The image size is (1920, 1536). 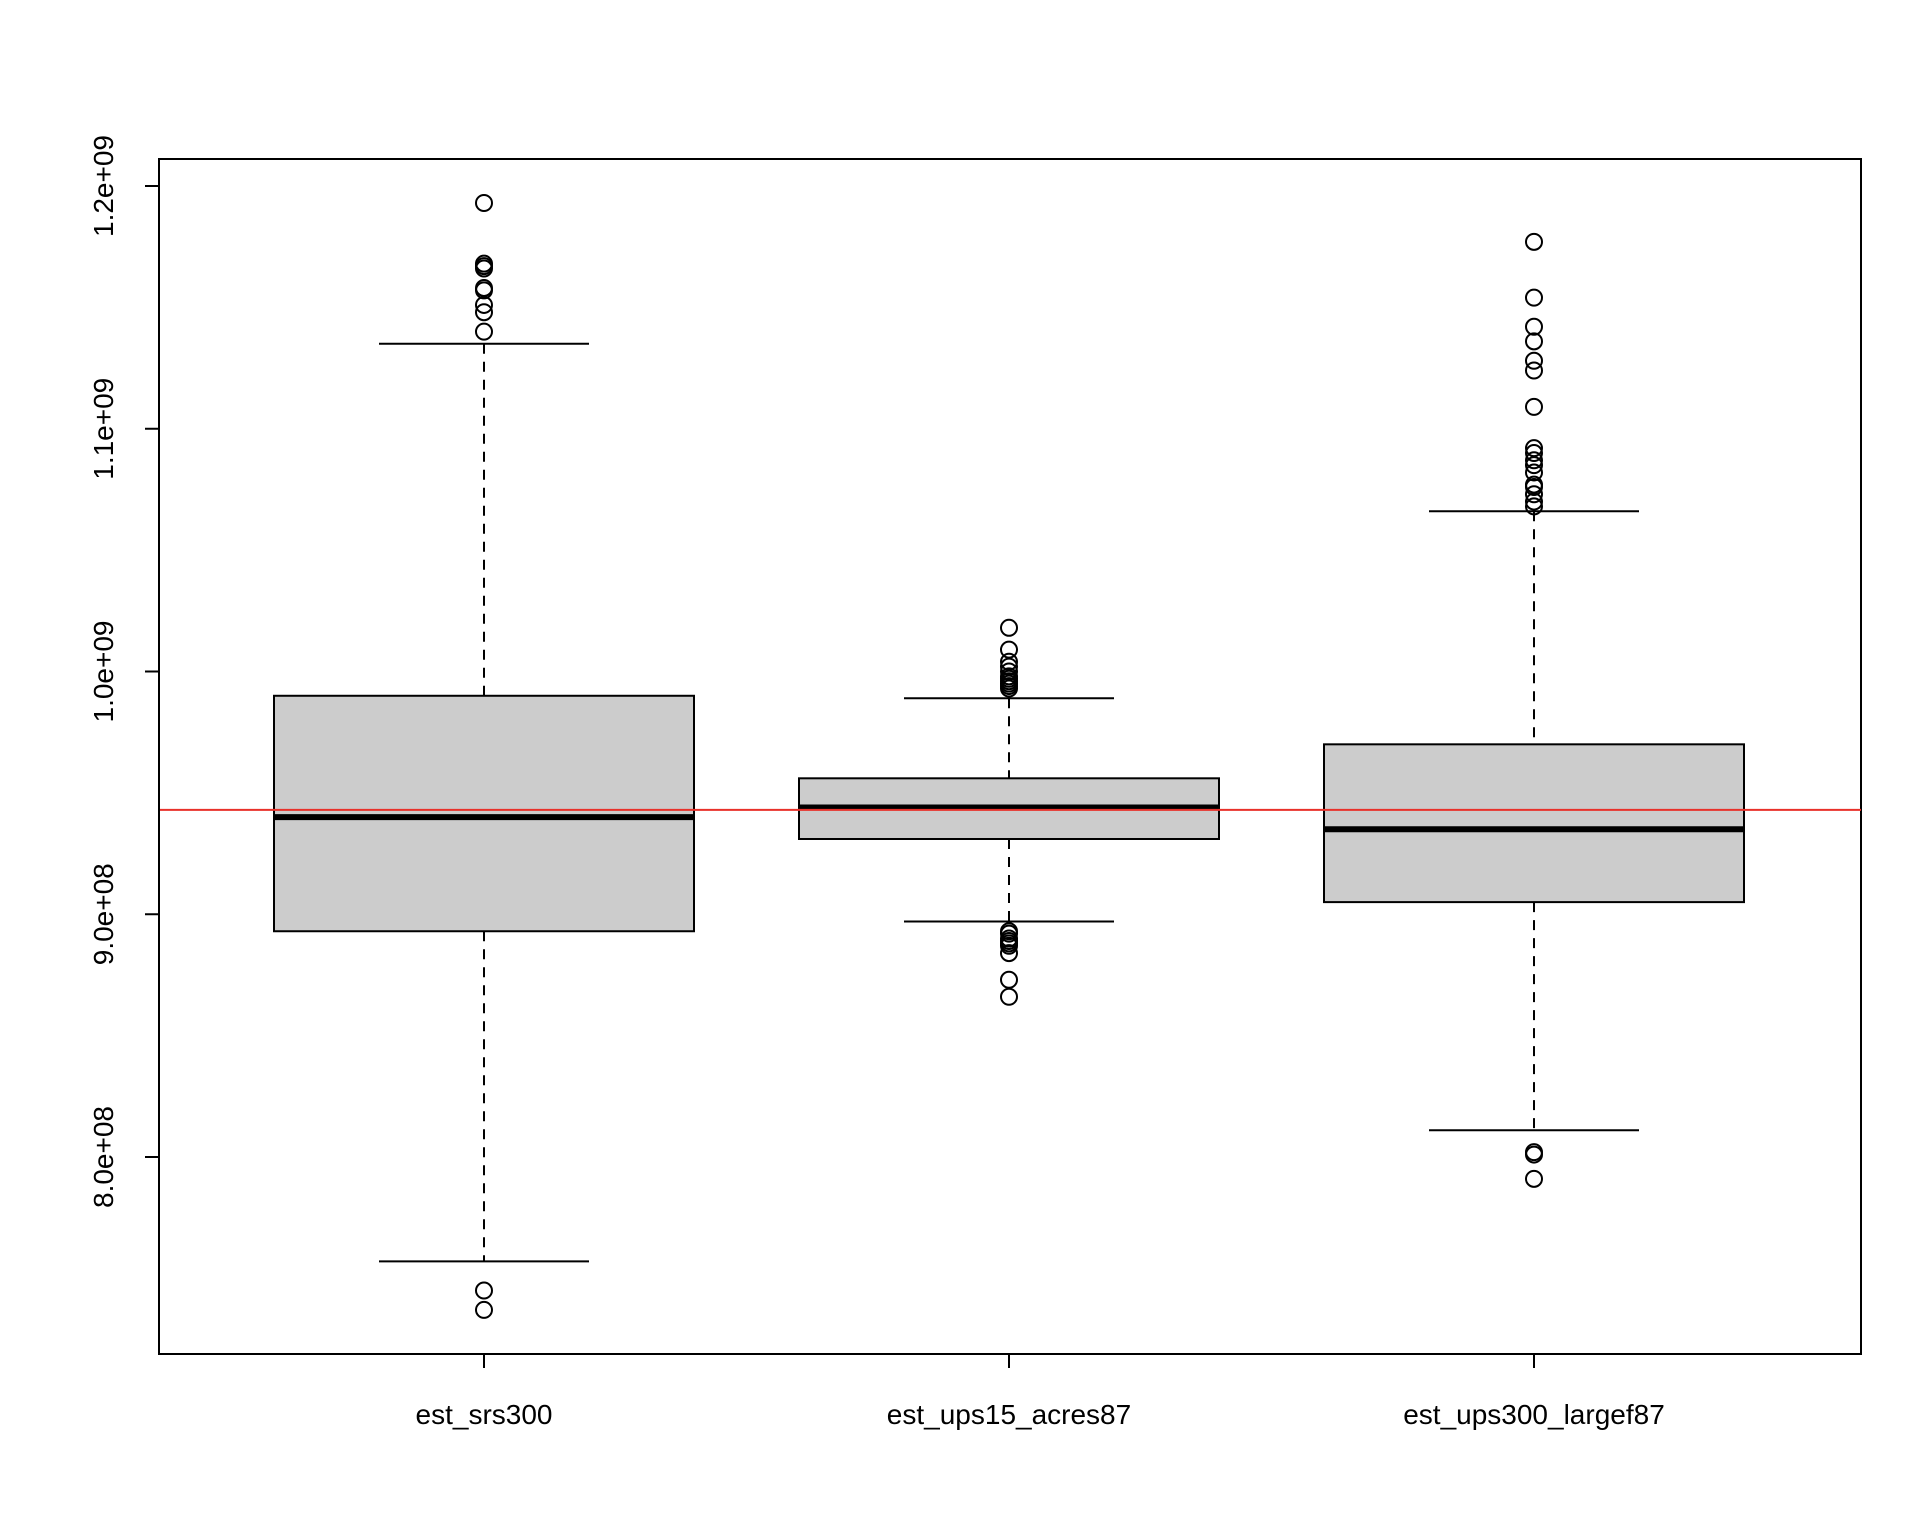 I want to click on y-tick-label: 1.1e+09, so click(x=103, y=429).